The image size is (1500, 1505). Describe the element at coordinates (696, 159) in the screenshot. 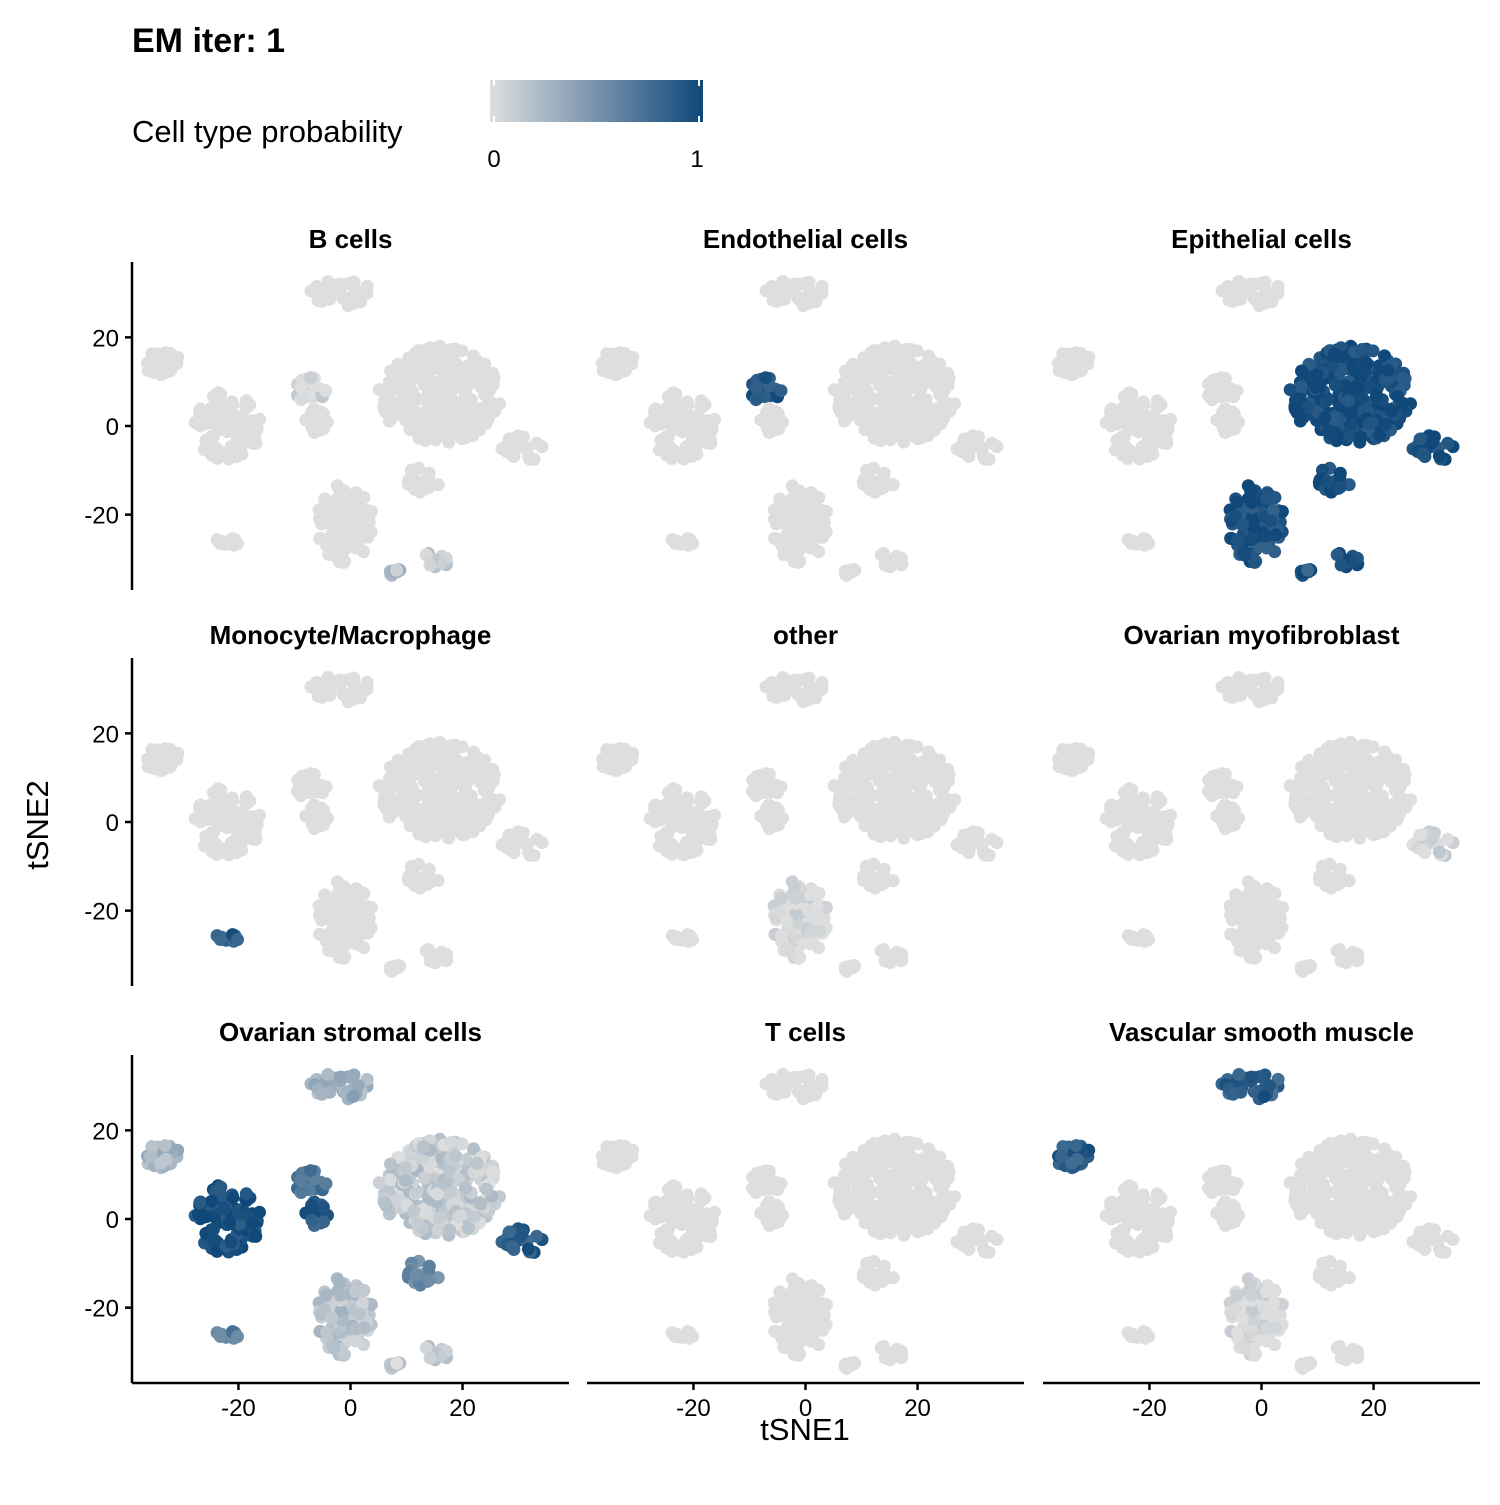

I see `legend-high-label: 1` at that location.